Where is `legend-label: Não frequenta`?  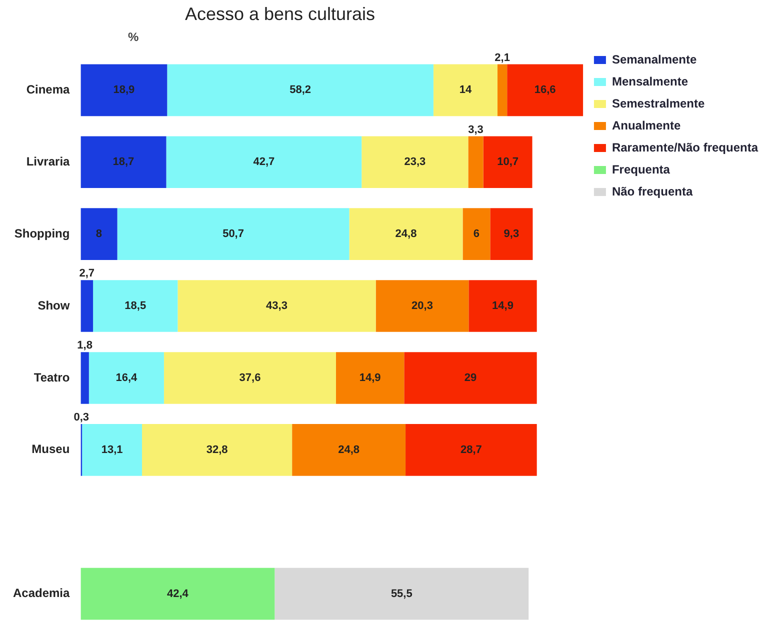 legend-label: Não frequenta is located at coordinates (652, 191).